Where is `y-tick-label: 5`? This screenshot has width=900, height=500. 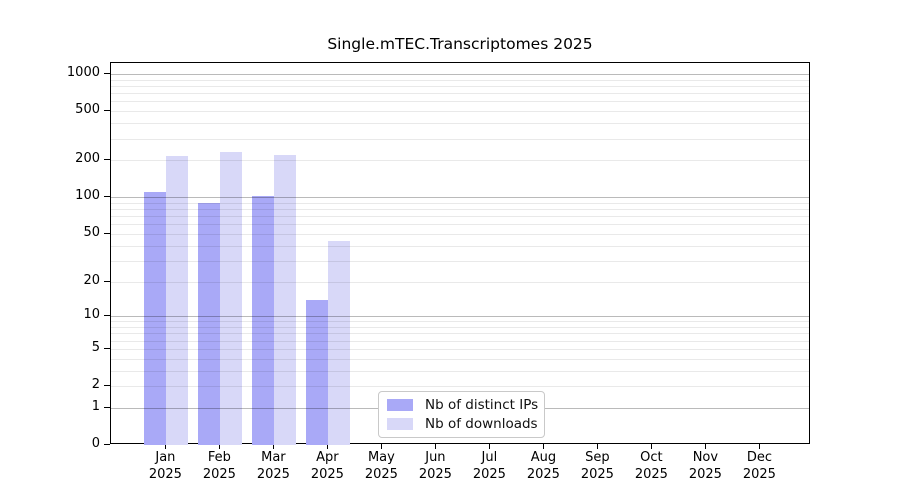 y-tick-label: 5 is located at coordinates (95, 347).